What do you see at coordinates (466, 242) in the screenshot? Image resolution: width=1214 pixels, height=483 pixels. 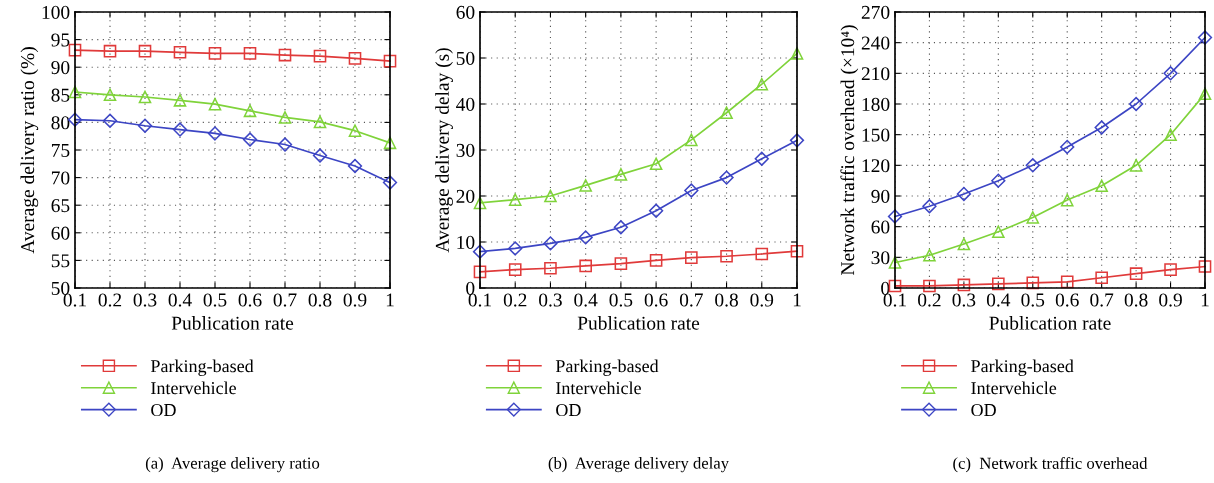 I see `y-tick-label: 10` at bounding box center [466, 242].